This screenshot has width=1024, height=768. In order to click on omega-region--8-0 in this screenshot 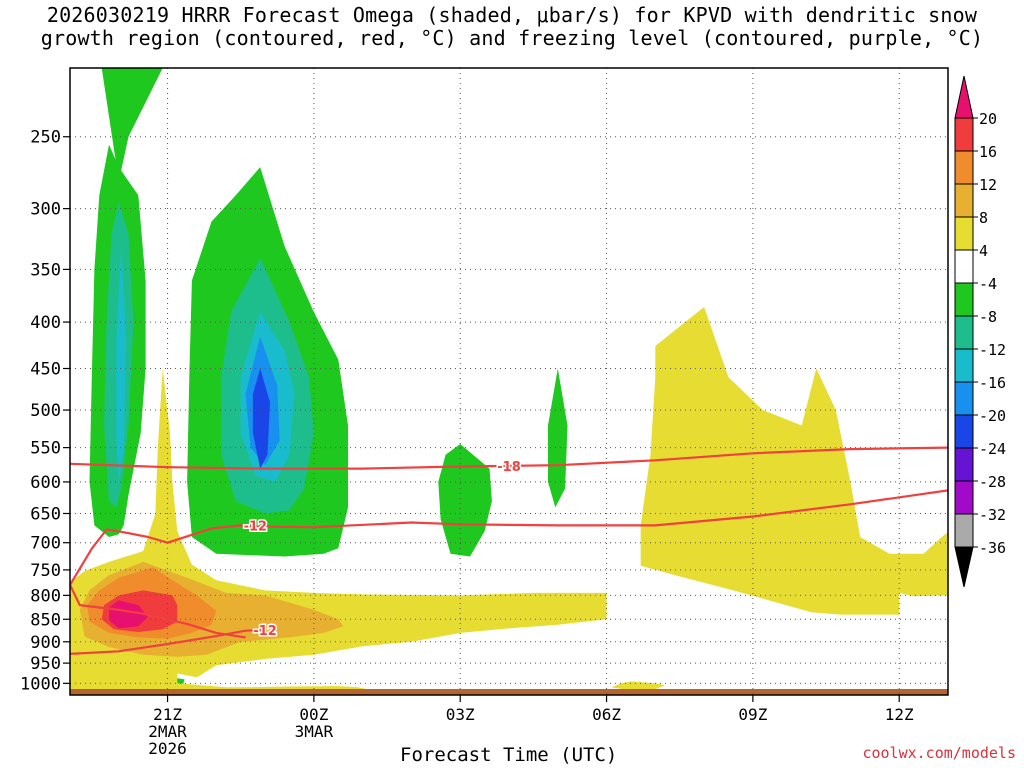, I will do `click(132, 125)`.